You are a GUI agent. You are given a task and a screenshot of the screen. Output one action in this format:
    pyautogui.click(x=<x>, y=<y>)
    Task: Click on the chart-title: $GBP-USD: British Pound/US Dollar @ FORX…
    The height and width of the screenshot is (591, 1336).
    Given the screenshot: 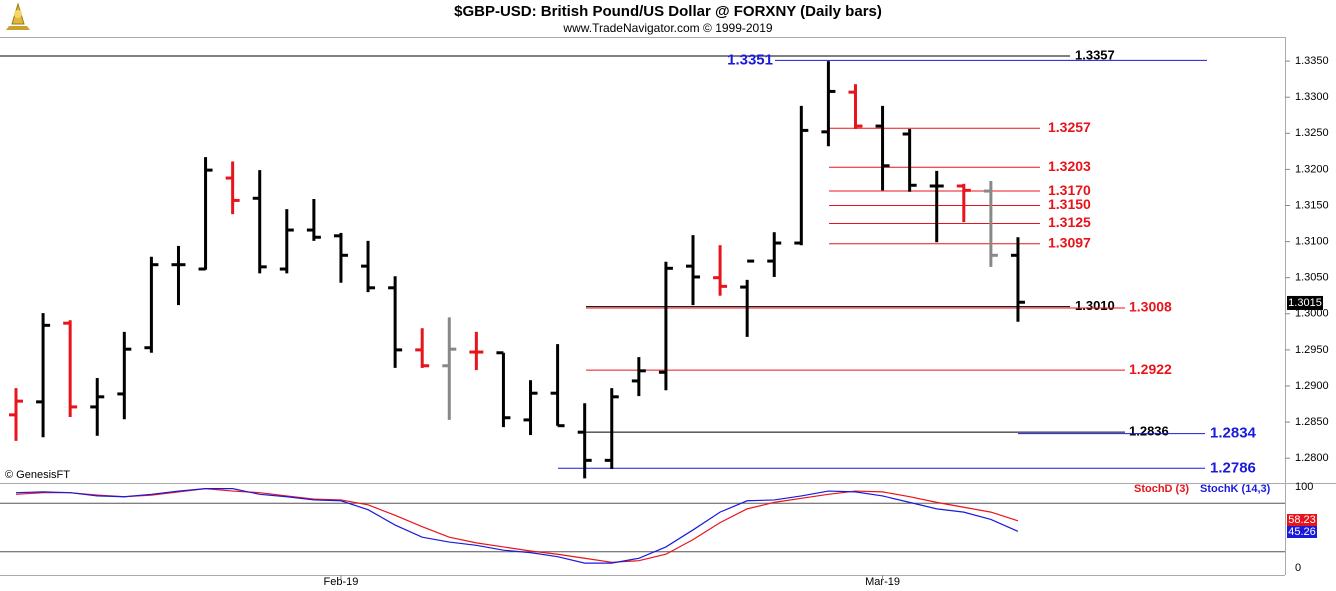 What is the action you would take?
    pyautogui.click(x=668, y=11)
    